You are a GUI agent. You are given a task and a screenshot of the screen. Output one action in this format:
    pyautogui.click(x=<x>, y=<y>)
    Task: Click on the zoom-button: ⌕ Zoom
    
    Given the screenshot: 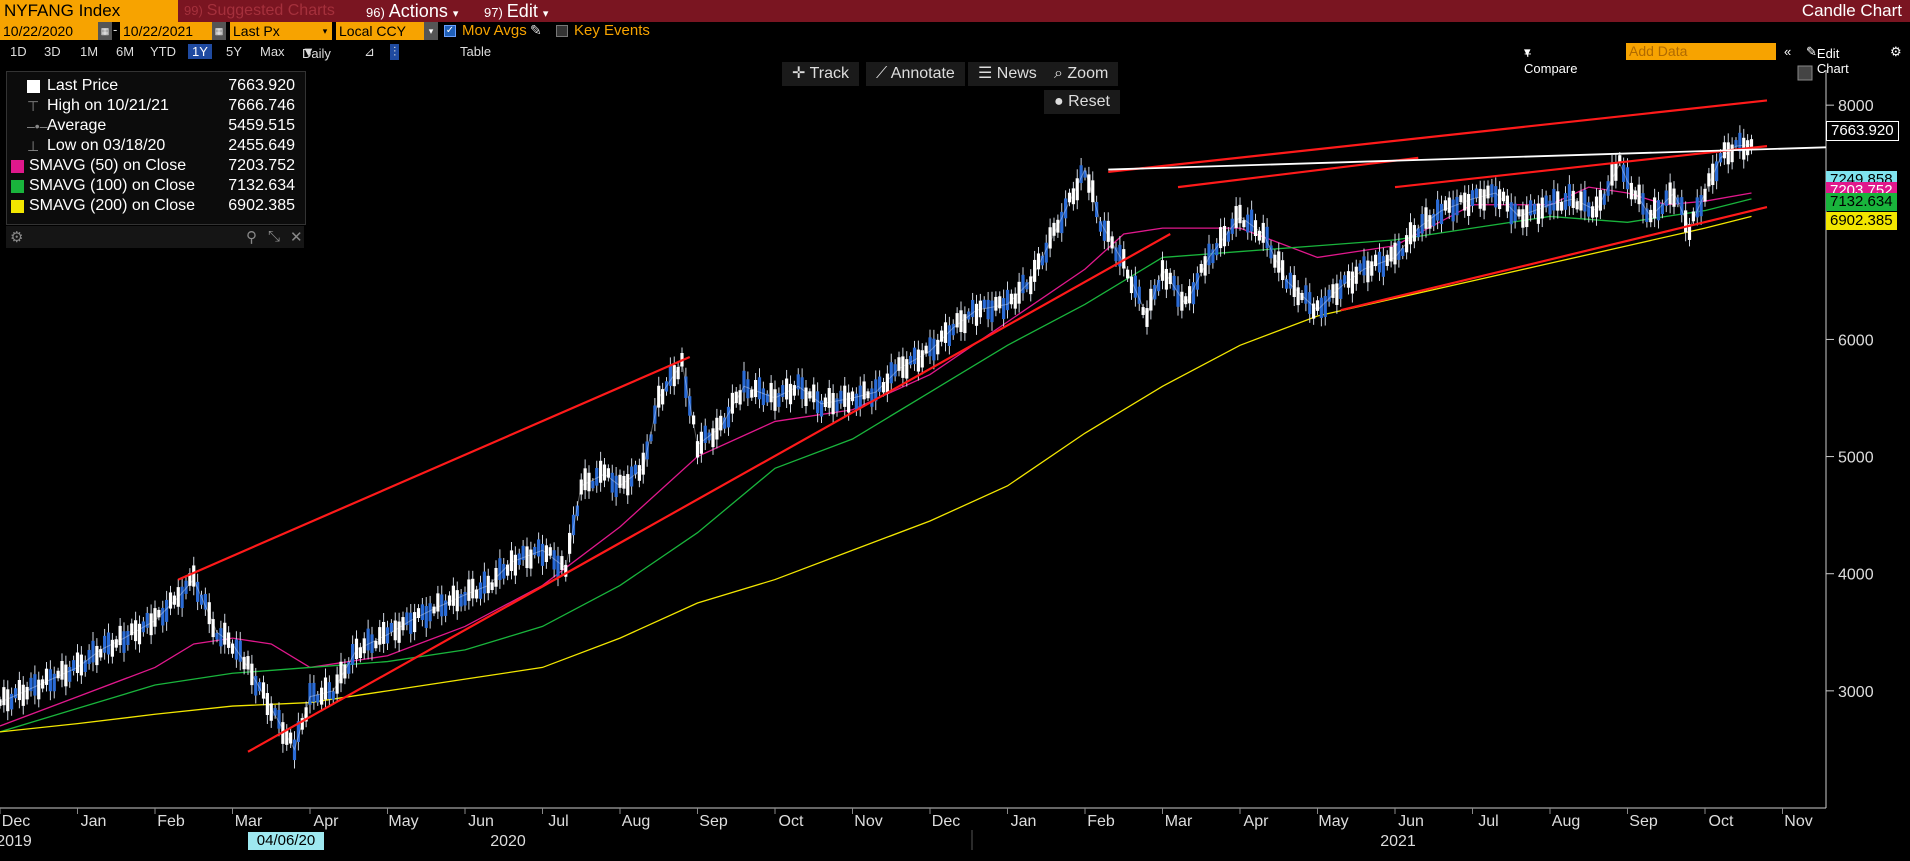 What is the action you would take?
    pyautogui.click(x=1081, y=74)
    